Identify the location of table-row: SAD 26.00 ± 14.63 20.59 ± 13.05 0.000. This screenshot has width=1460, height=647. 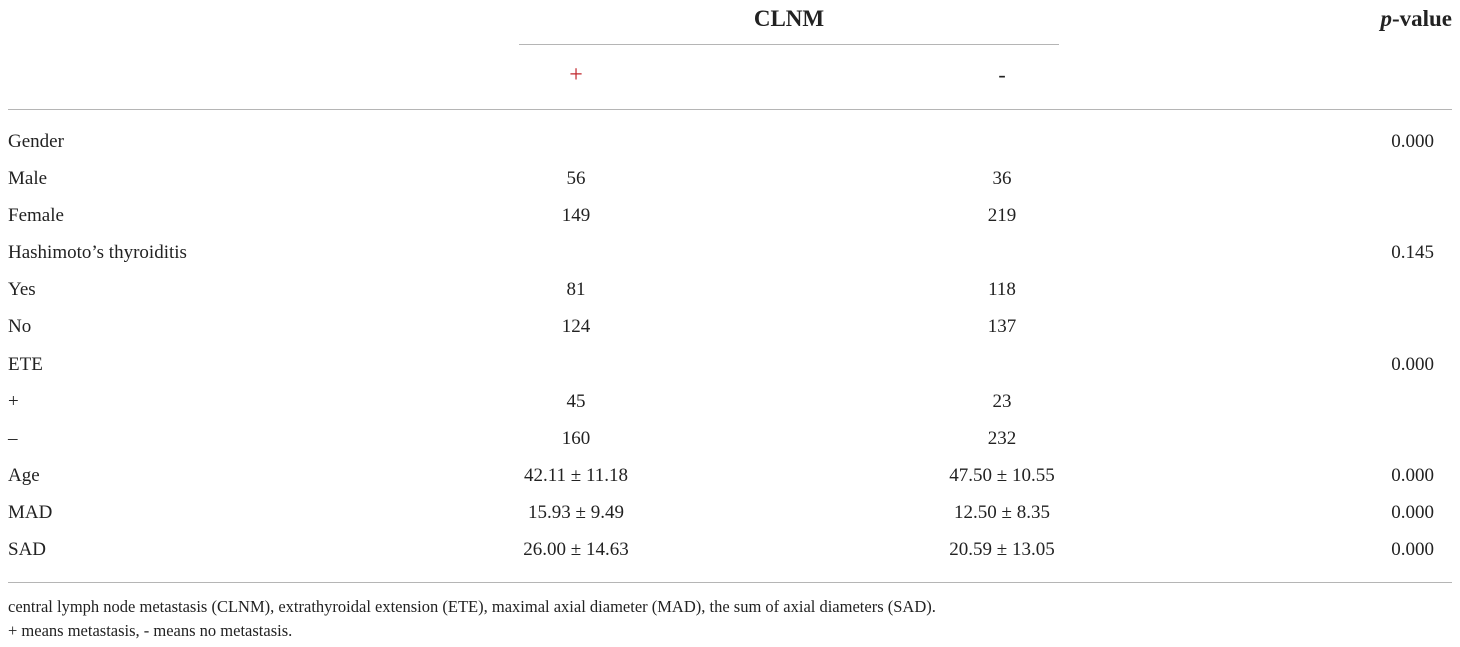
(730, 549).